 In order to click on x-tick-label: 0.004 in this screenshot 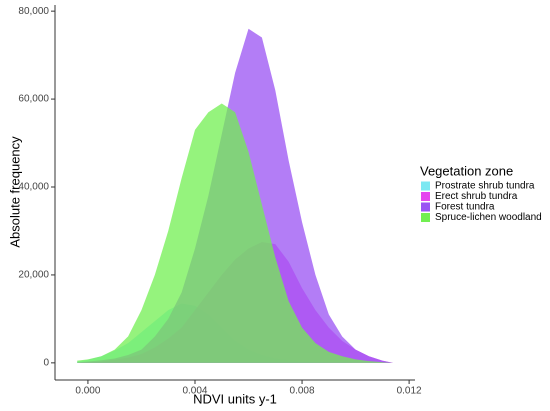, I will do `click(194, 391)`.